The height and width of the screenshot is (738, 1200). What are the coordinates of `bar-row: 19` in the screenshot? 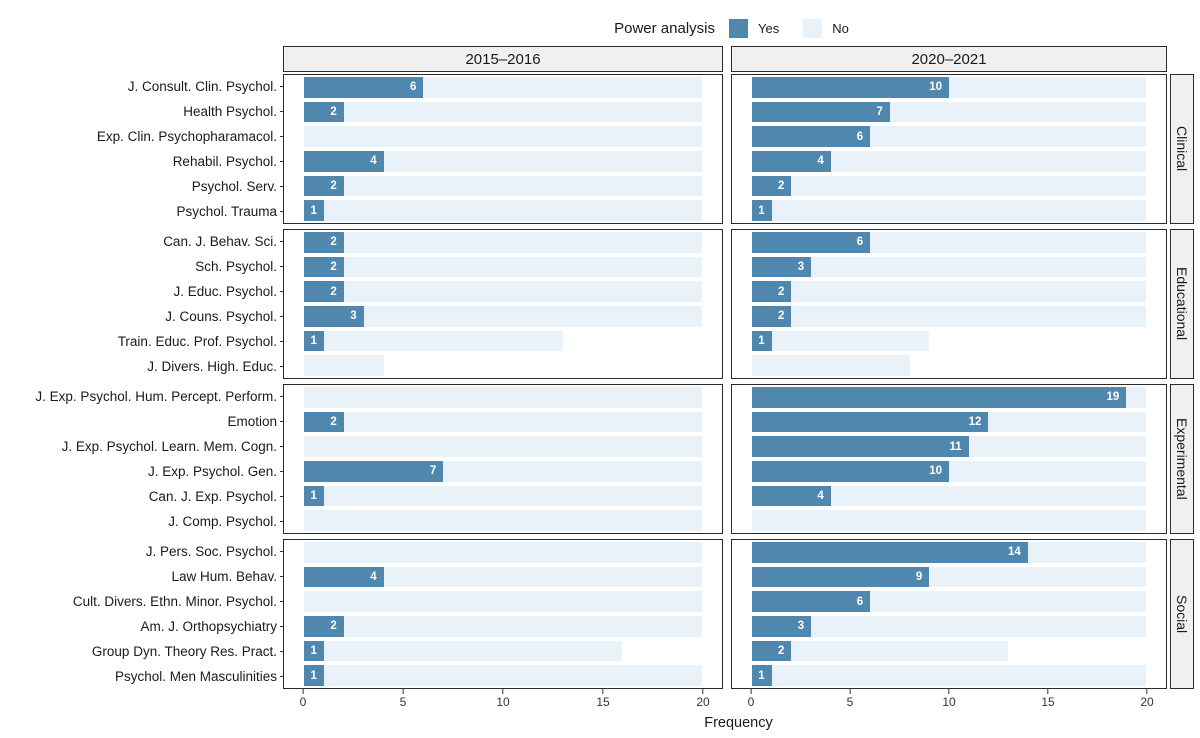 It's located at (949, 397).